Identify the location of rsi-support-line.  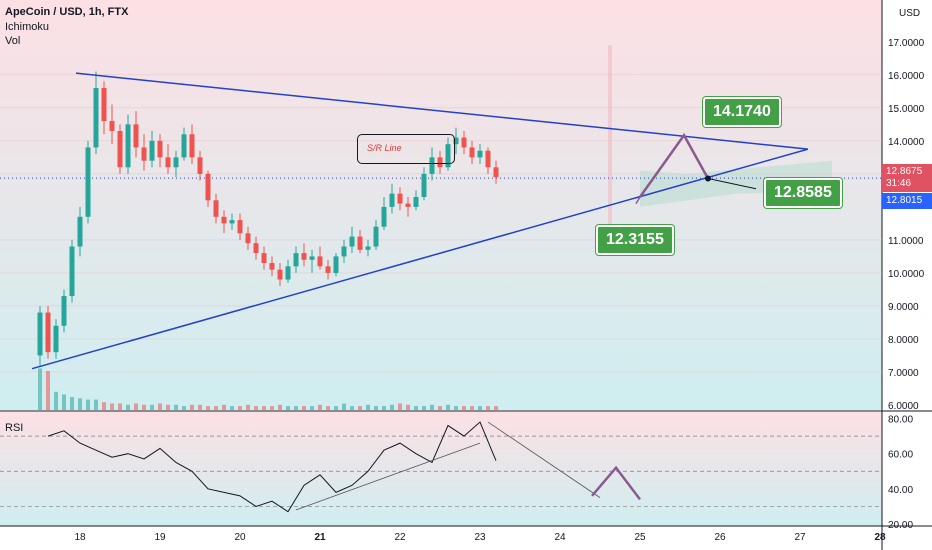
(388, 476).